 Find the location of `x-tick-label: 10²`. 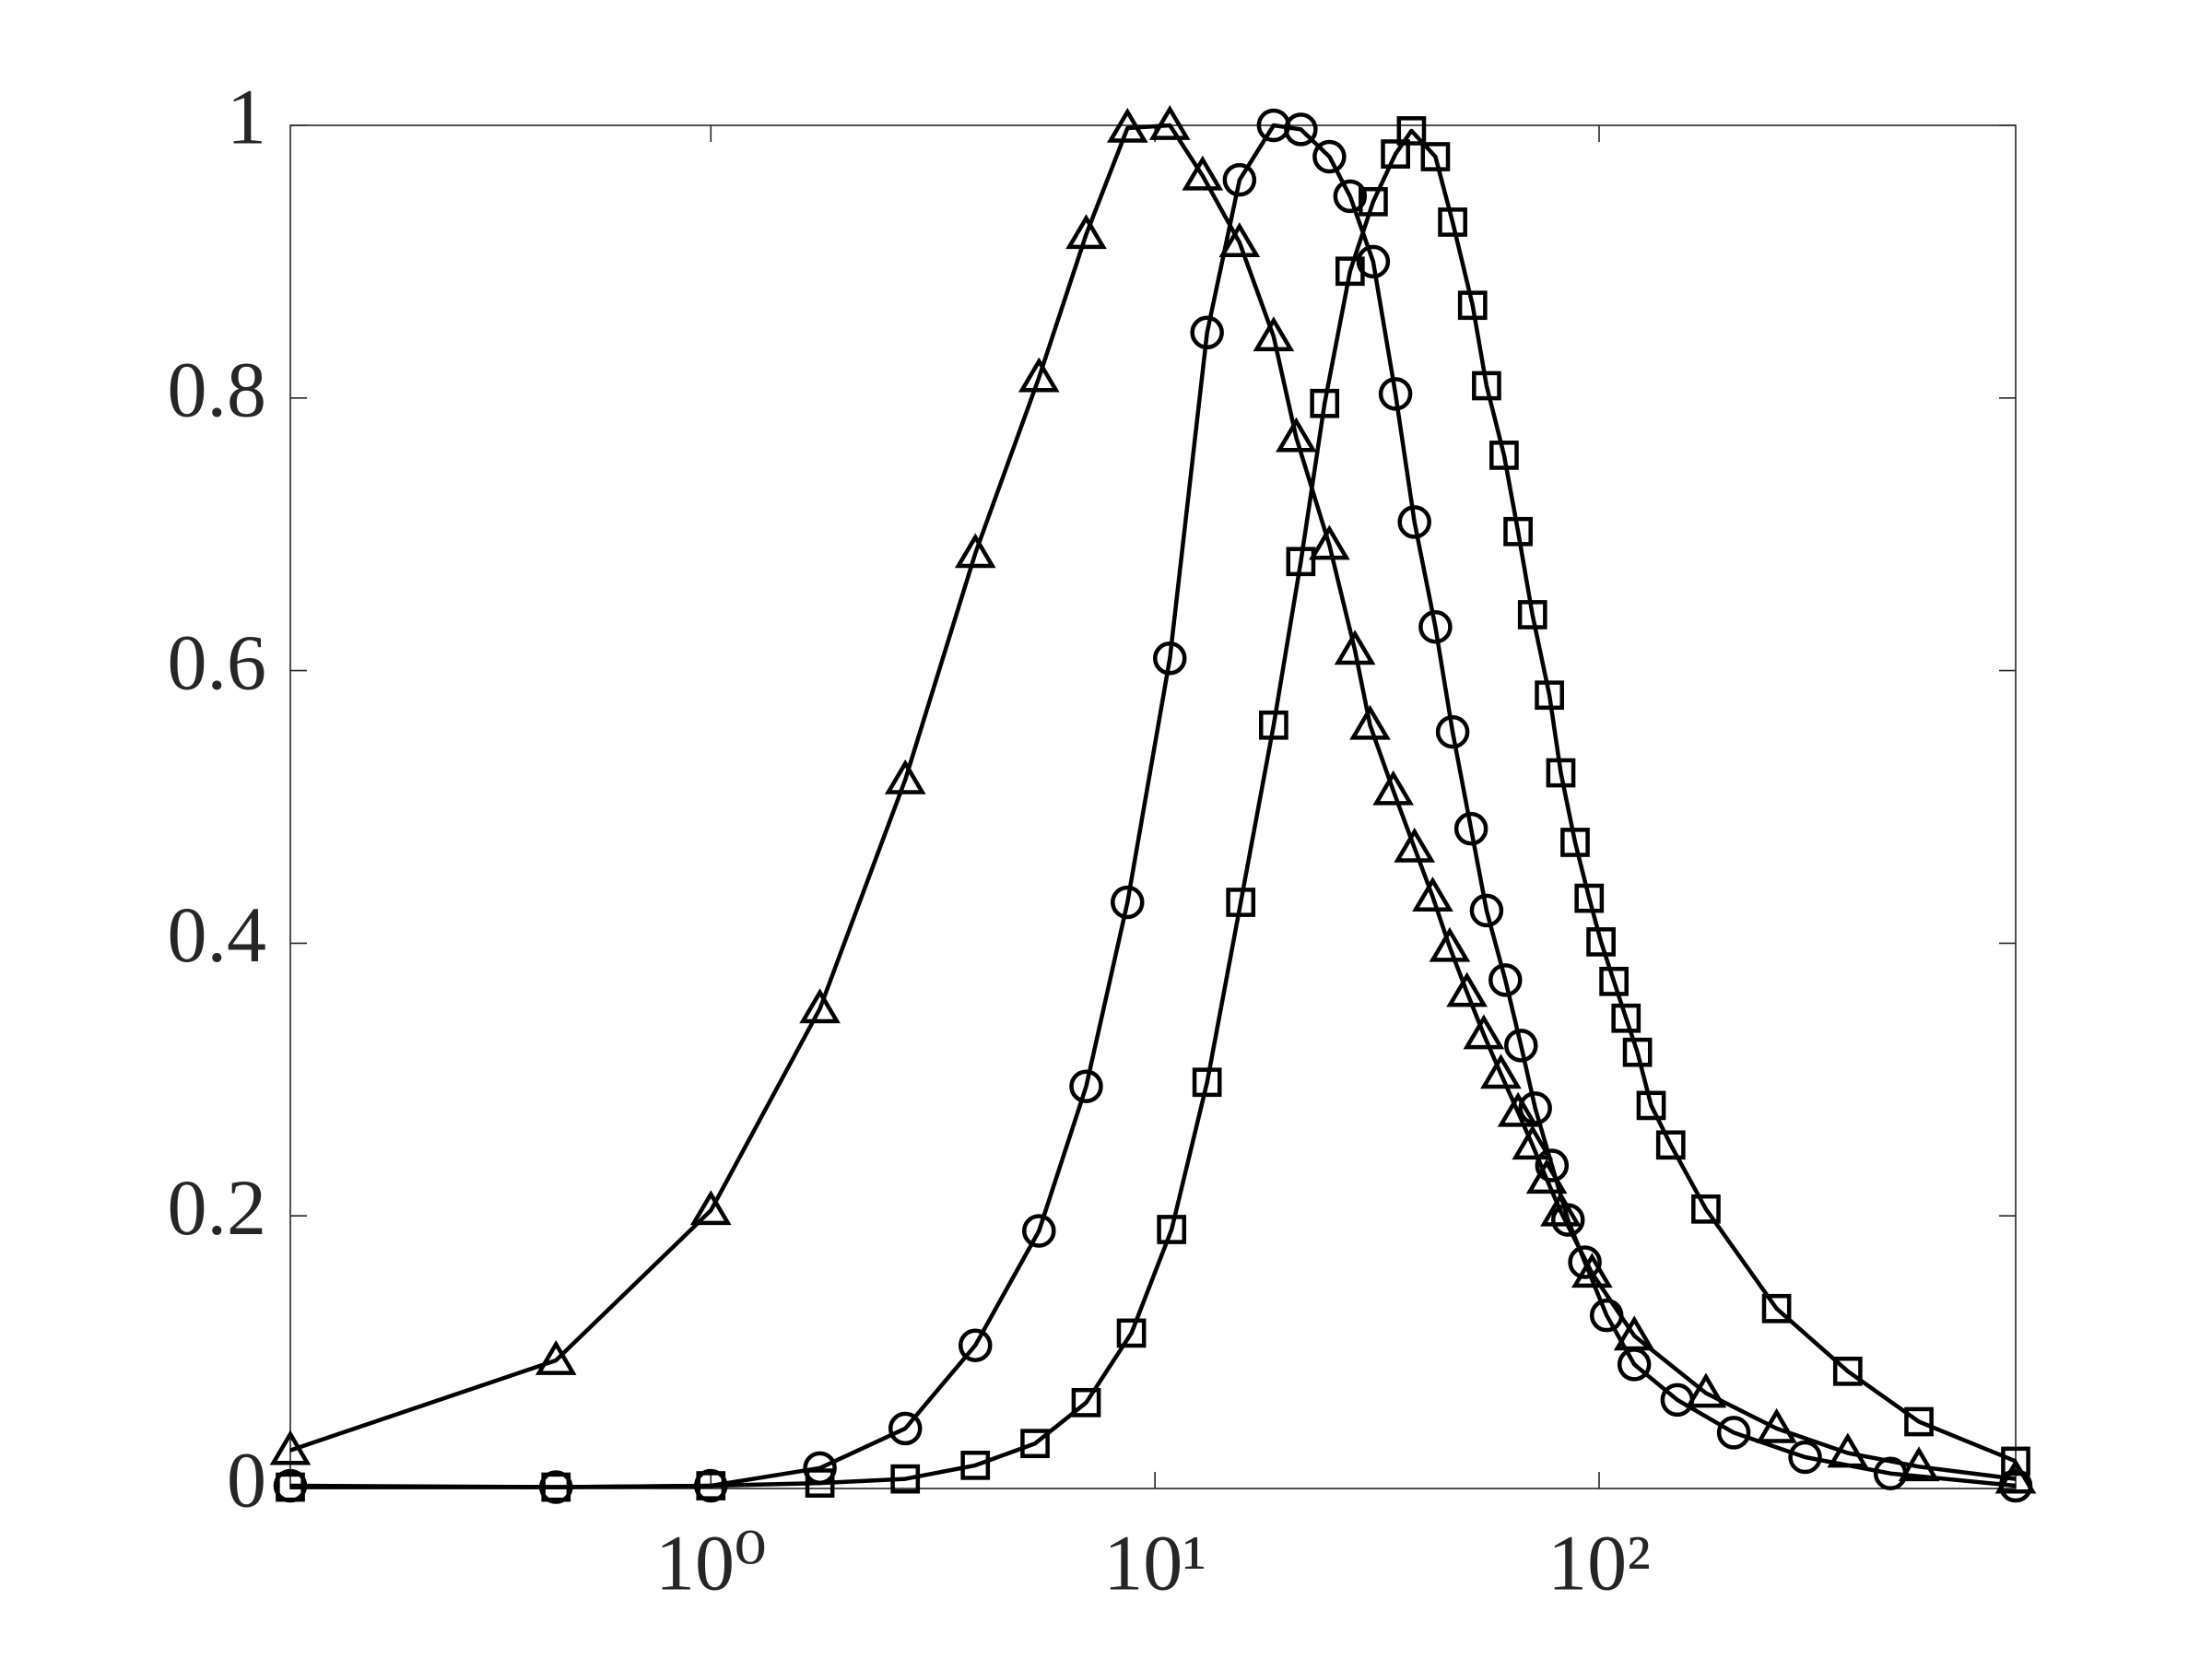

x-tick-label: 10² is located at coordinates (1599, 1563).